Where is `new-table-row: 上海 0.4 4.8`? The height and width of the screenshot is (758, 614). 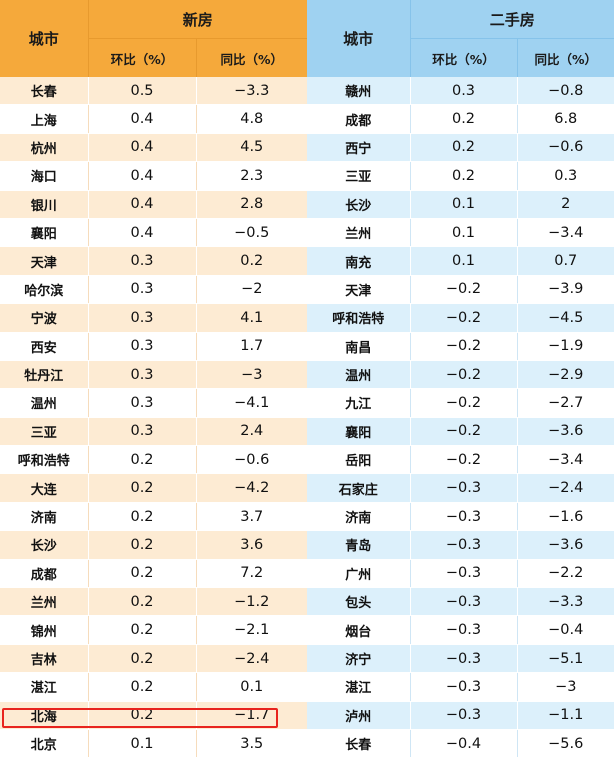 new-table-row: 上海 0.4 4.8 is located at coordinates (154, 119).